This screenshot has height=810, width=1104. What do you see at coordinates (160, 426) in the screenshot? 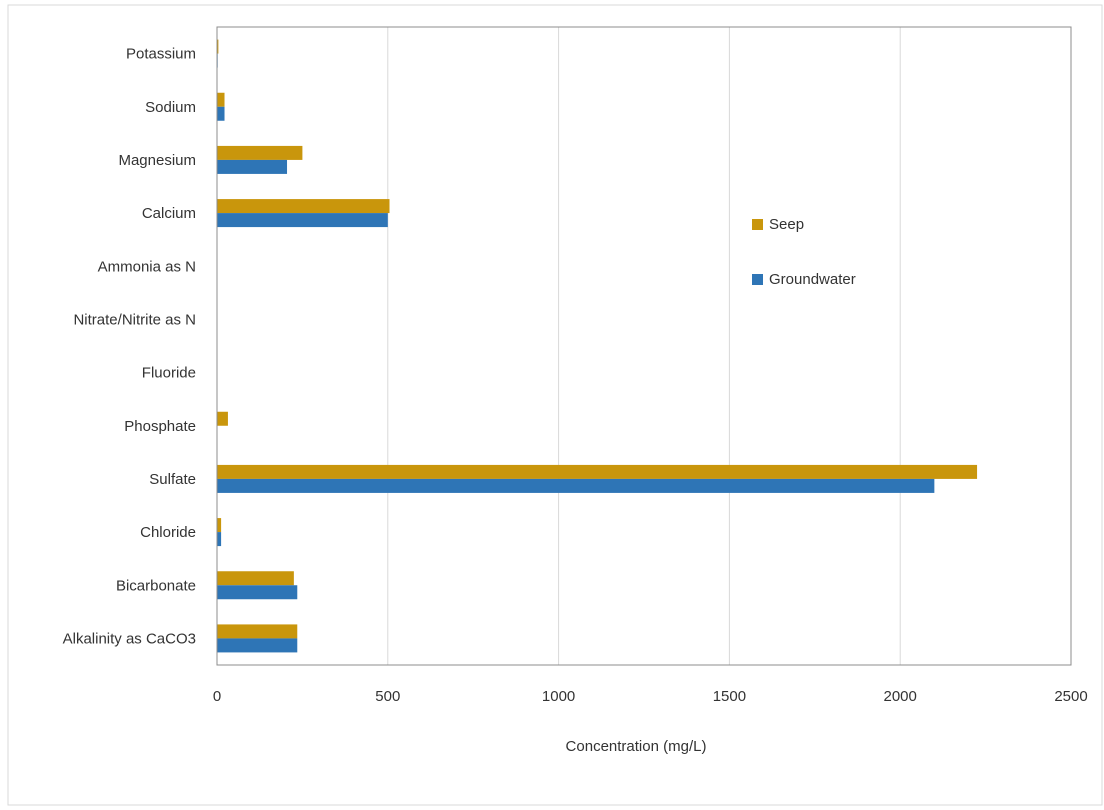
I see `category-label: Phosphate` at bounding box center [160, 426].